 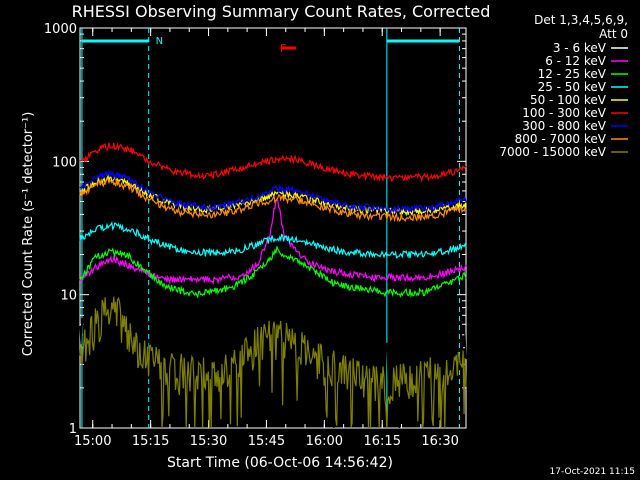 I want to click on y-tick-label: 1, so click(x=73, y=429).